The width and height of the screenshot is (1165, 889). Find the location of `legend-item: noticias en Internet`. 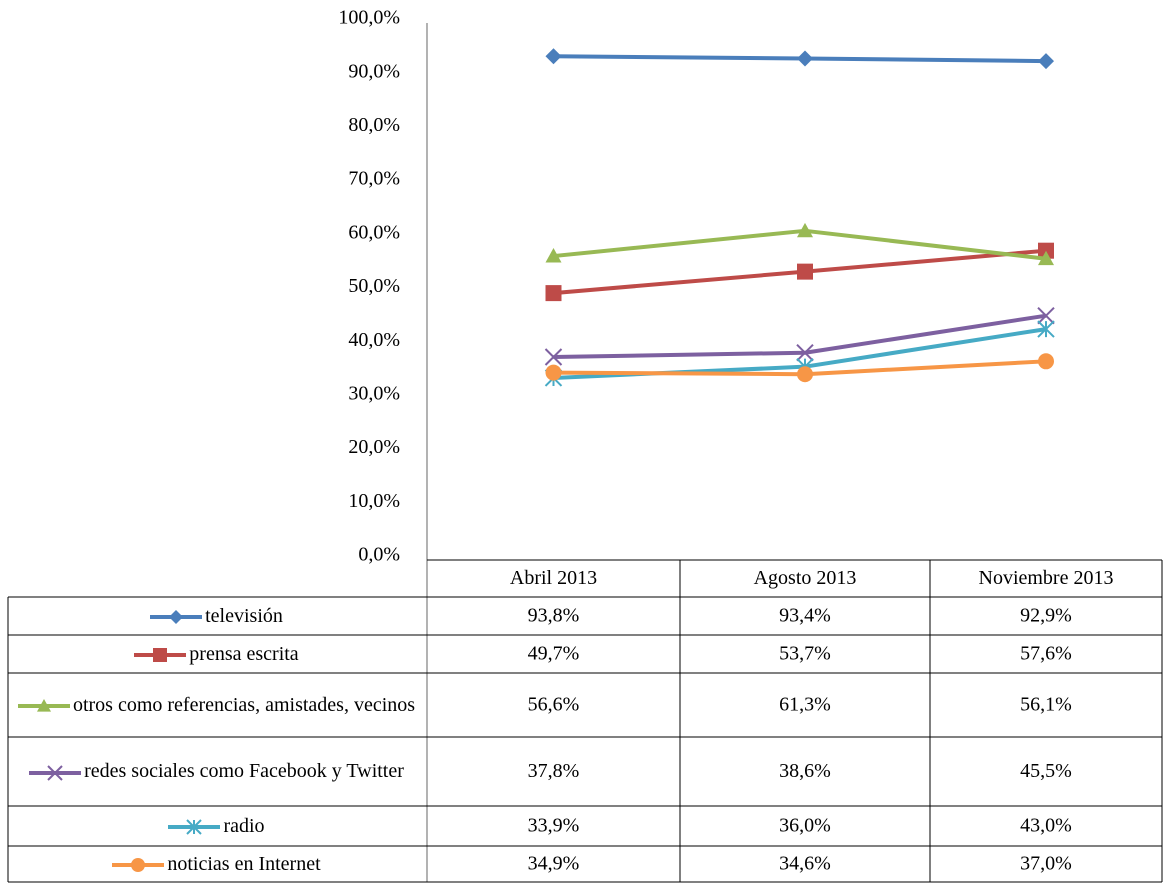

legend-item: noticias en Internet is located at coordinates (217, 864).